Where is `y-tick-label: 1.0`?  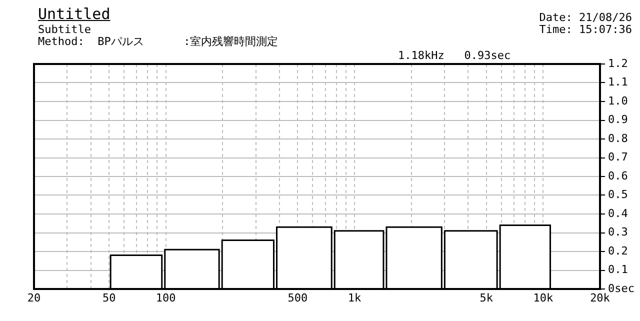 y-tick-label: 1.0 is located at coordinates (618, 101).